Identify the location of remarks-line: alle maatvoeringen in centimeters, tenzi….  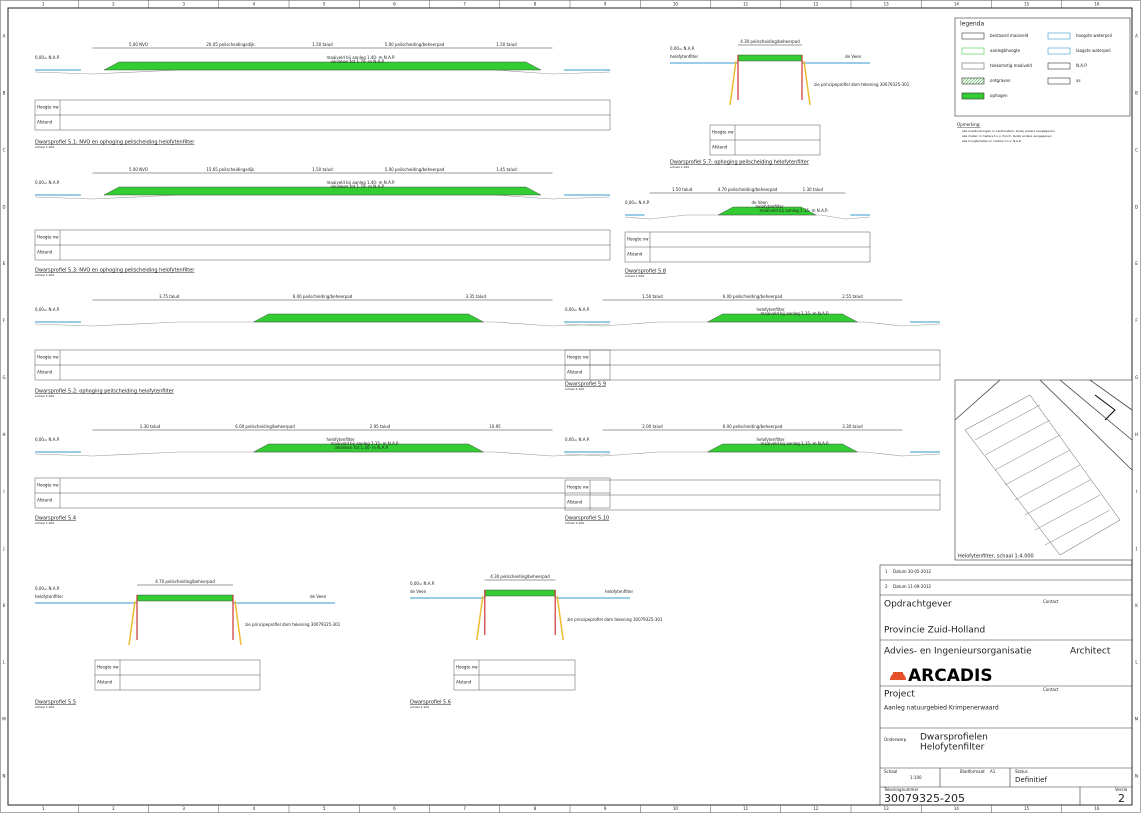
(1008, 131).